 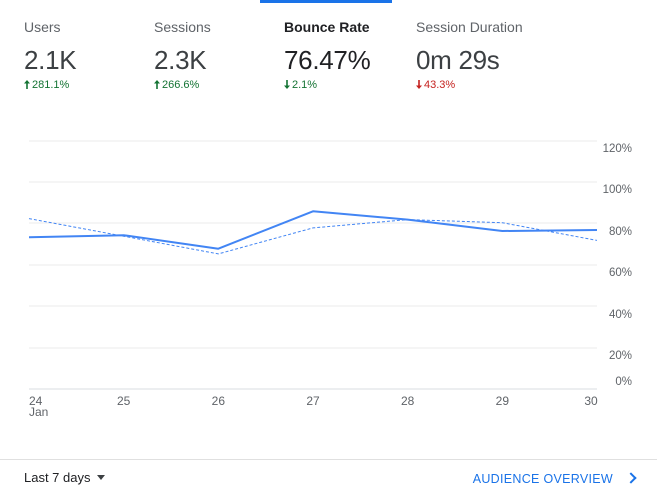 What do you see at coordinates (620, 232) in the screenshot?
I see `y-tick-label: 80%` at bounding box center [620, 232].